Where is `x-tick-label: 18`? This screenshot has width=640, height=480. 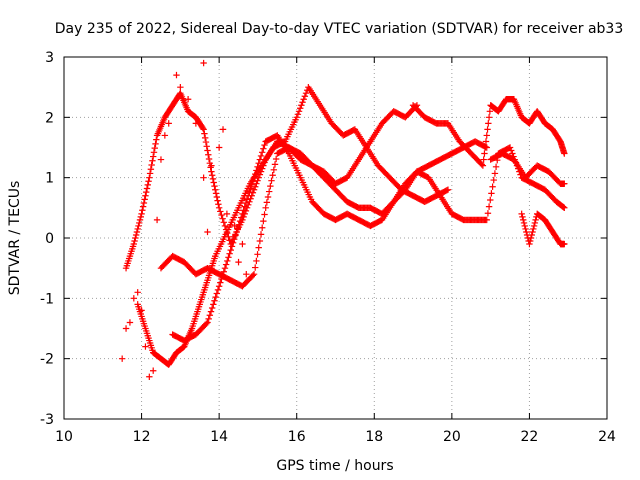
x-tick-label: 18 is located at coordinates (374, 437).